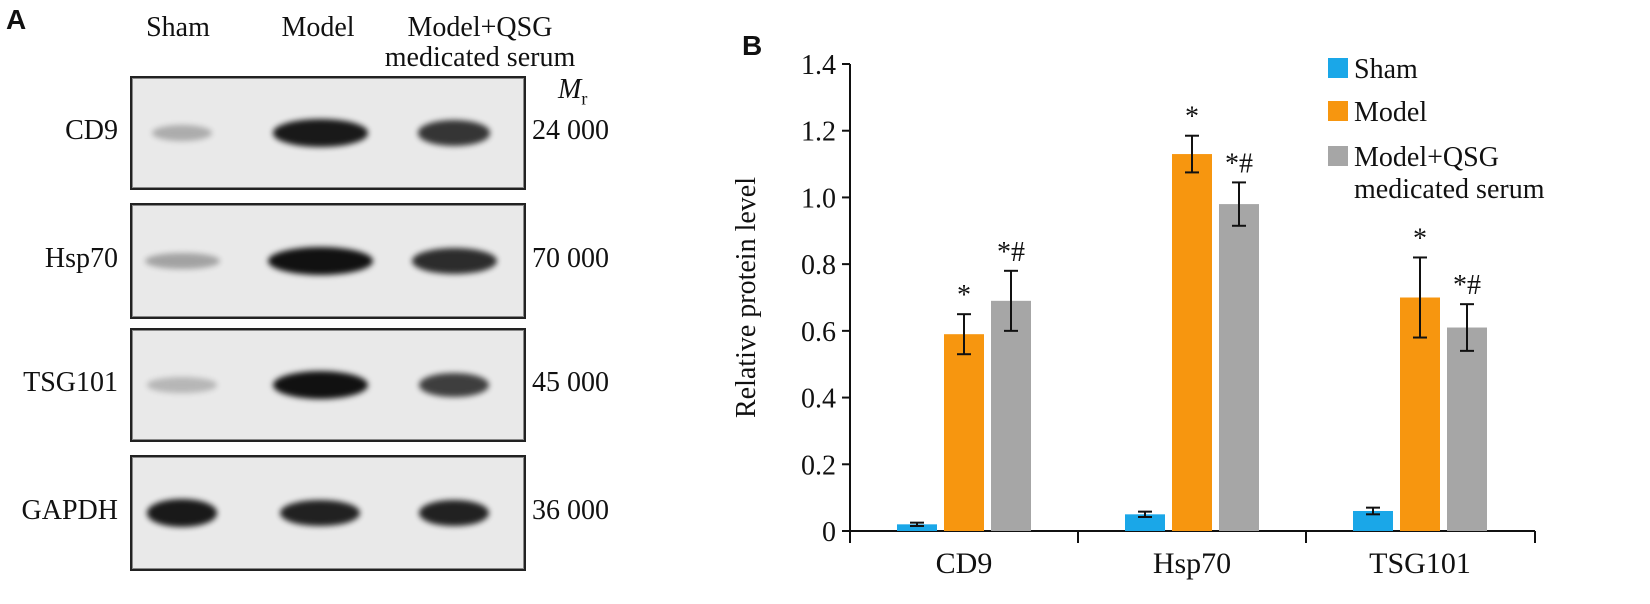  I want to click on mr-symbol-text: M, so click(570, 89).